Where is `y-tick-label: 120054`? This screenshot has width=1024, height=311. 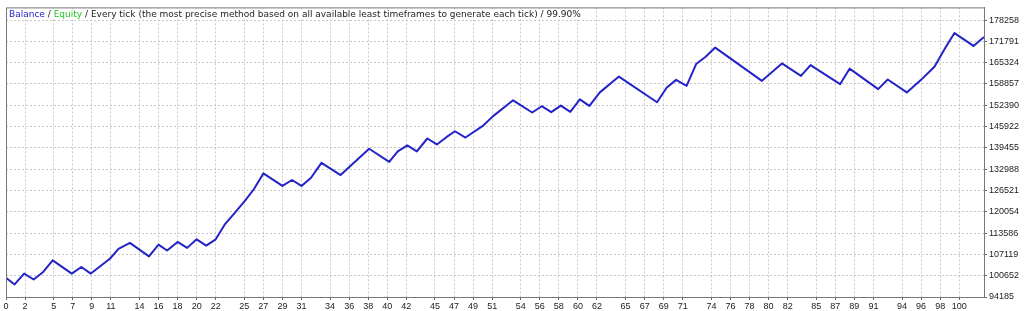
y-tick-label: 120054 is located at coordinates (1004, 211).